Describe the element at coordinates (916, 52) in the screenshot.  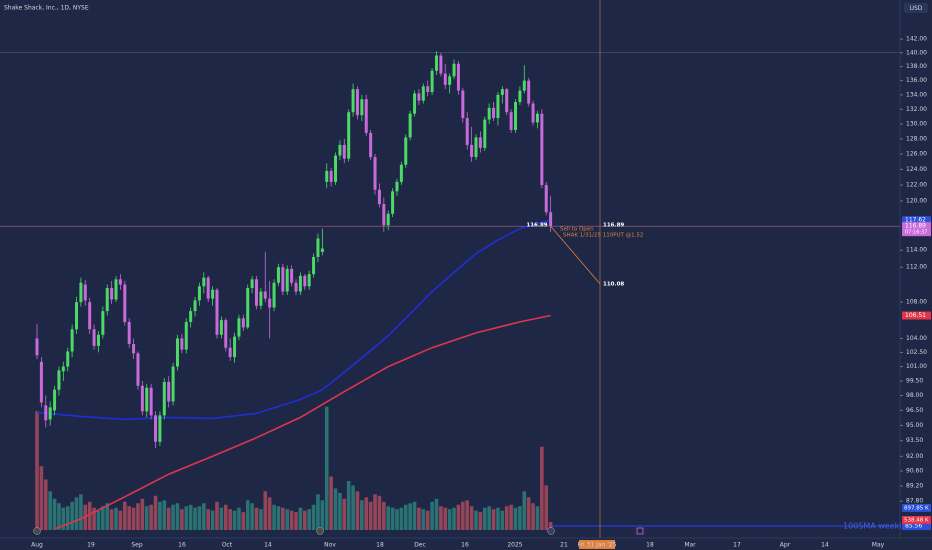
I see `y-tick-label: 140.00` at that location.